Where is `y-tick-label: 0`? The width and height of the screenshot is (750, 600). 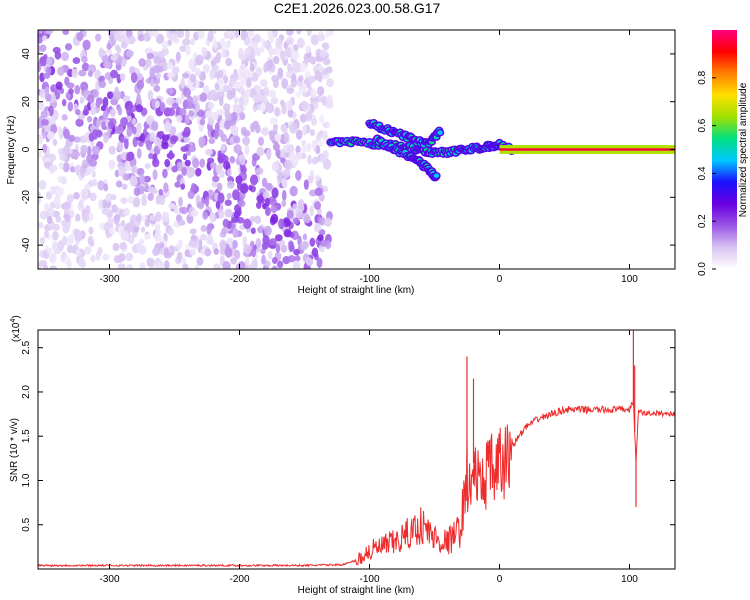 y-tick-label: 0 is located at coordinates (26, 149).